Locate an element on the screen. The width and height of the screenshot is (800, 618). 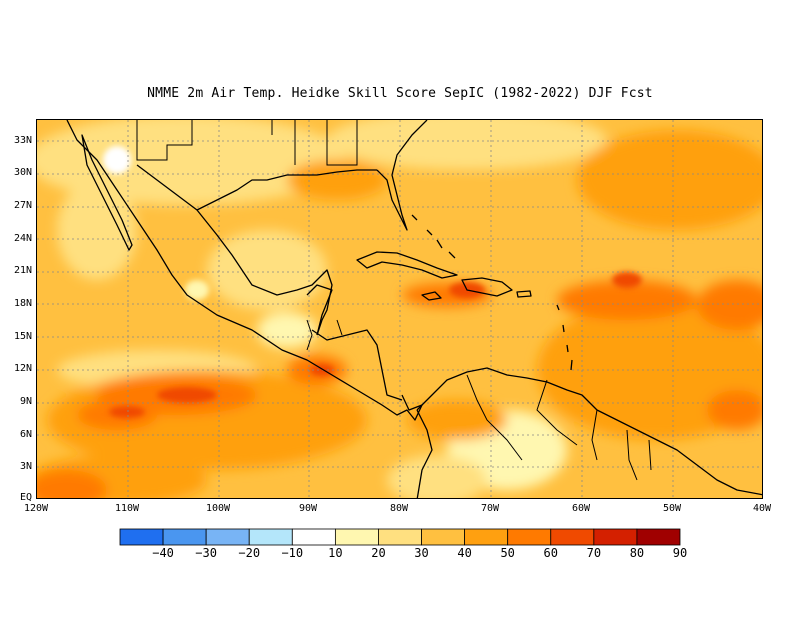
x-tick-label: 50W is located at coordinates (672, 508).